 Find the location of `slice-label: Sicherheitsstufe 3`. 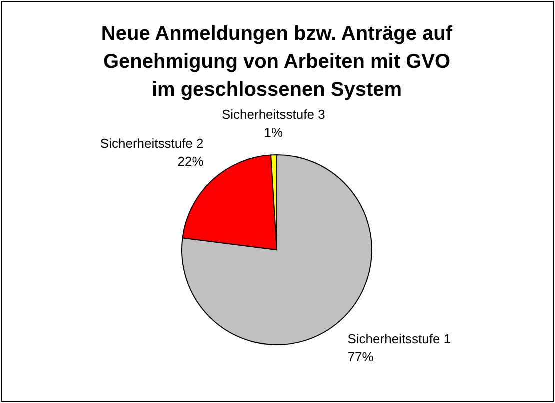

slice-label: Sicherheitsstufe 3 is located at coordinates (274, 114).